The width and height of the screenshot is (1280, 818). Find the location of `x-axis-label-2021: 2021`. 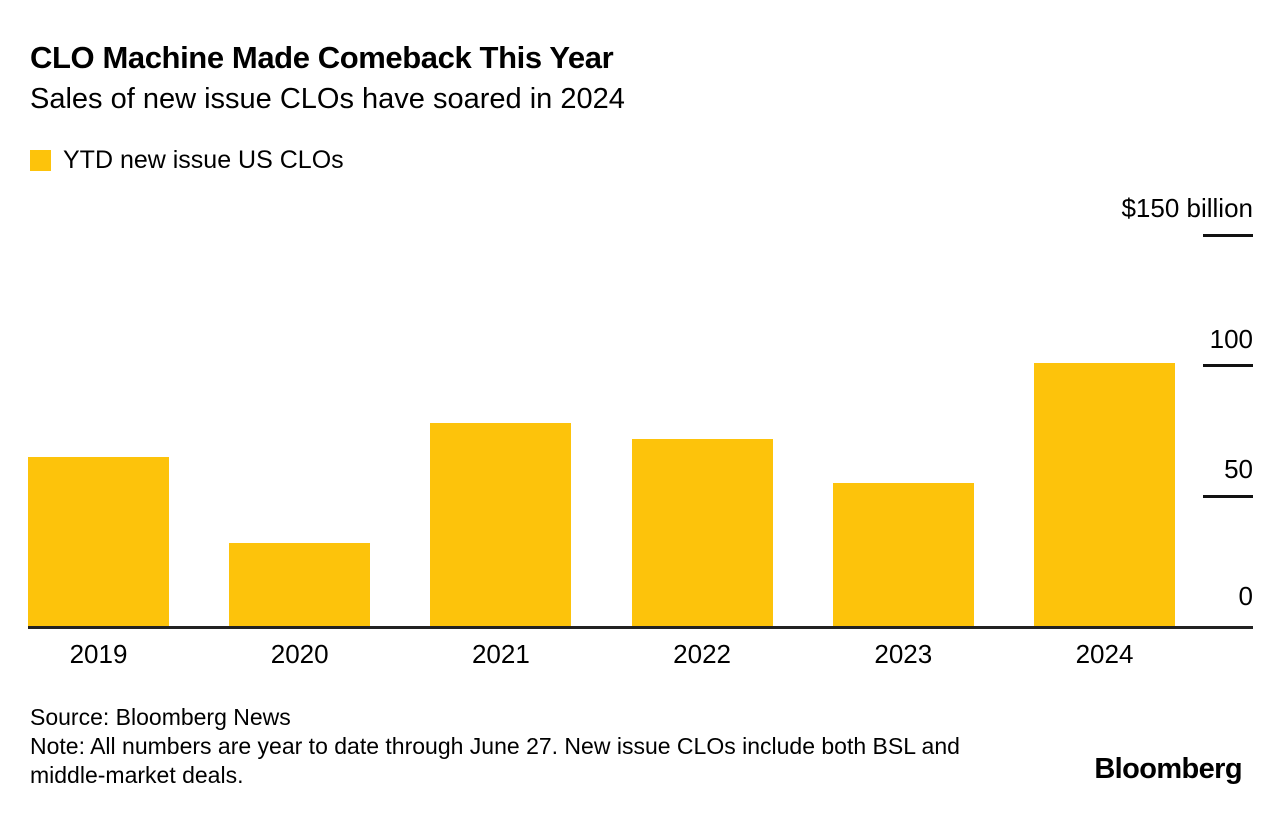

x-axis-label-2021: 2021 is located at coordinates (500, 654).